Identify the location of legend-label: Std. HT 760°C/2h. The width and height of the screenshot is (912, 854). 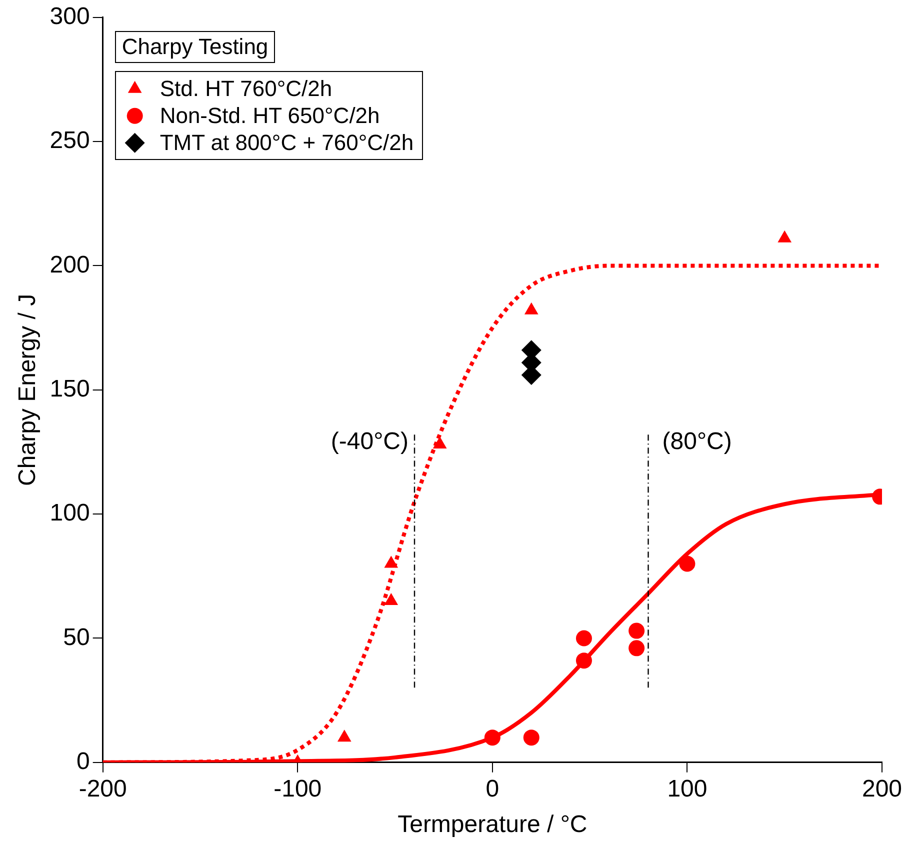
(246, 89).